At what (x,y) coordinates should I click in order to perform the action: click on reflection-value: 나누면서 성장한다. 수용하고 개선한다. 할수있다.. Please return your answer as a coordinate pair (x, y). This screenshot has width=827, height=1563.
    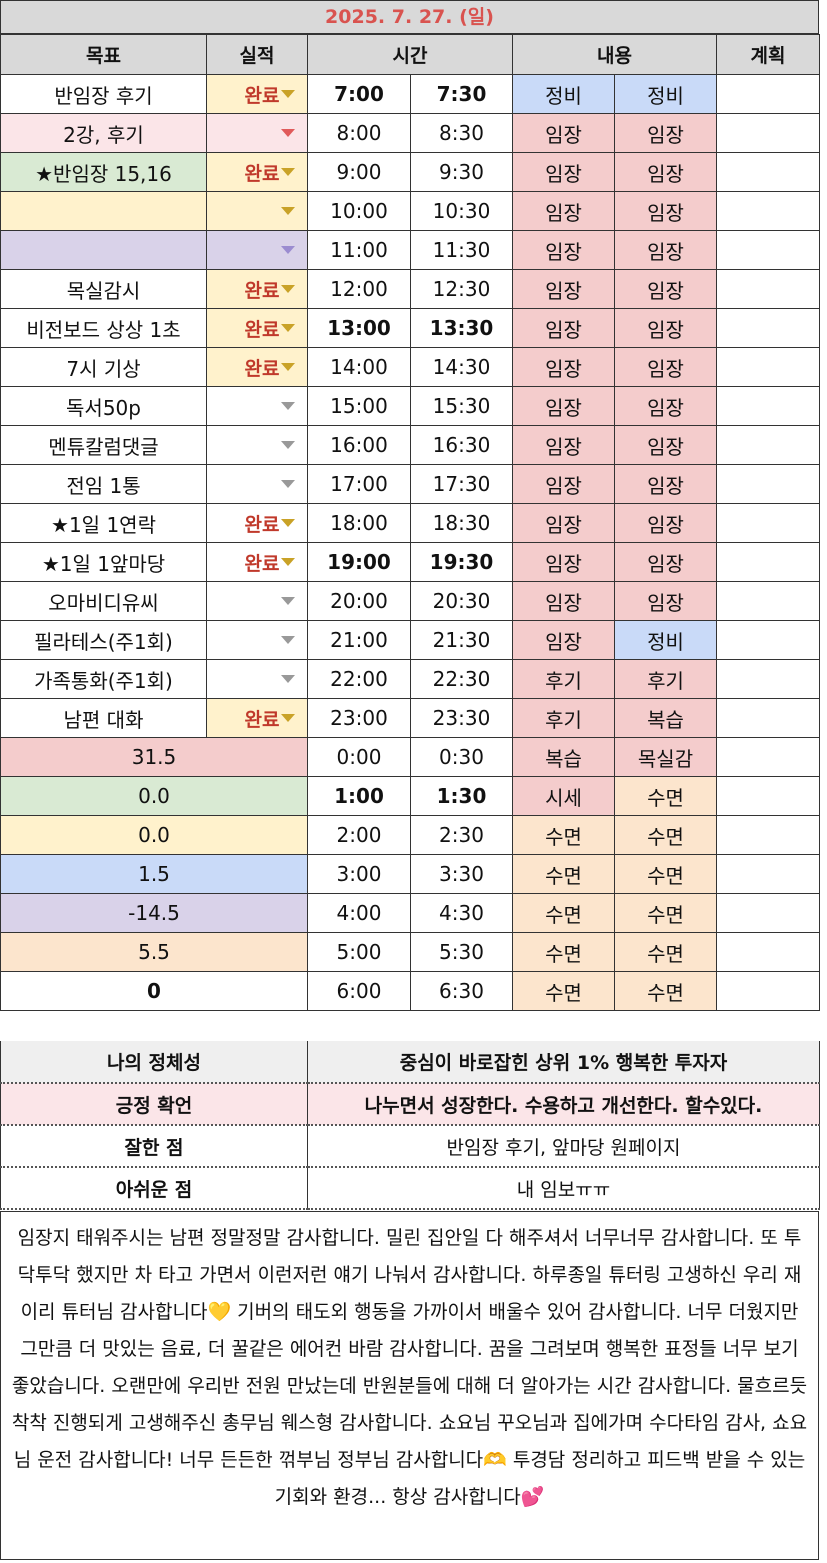
    Looking at the image, I should click on (563, 1104).